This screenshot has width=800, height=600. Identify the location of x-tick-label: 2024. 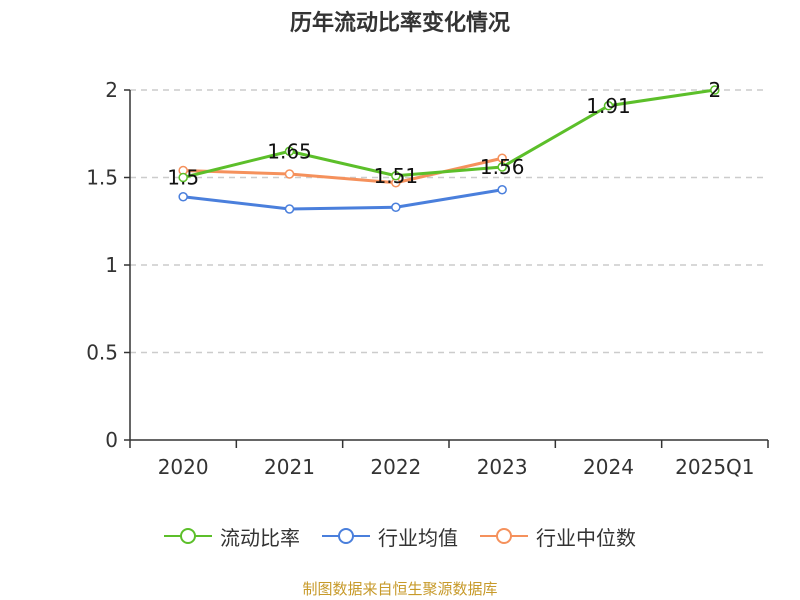
(608, 467).